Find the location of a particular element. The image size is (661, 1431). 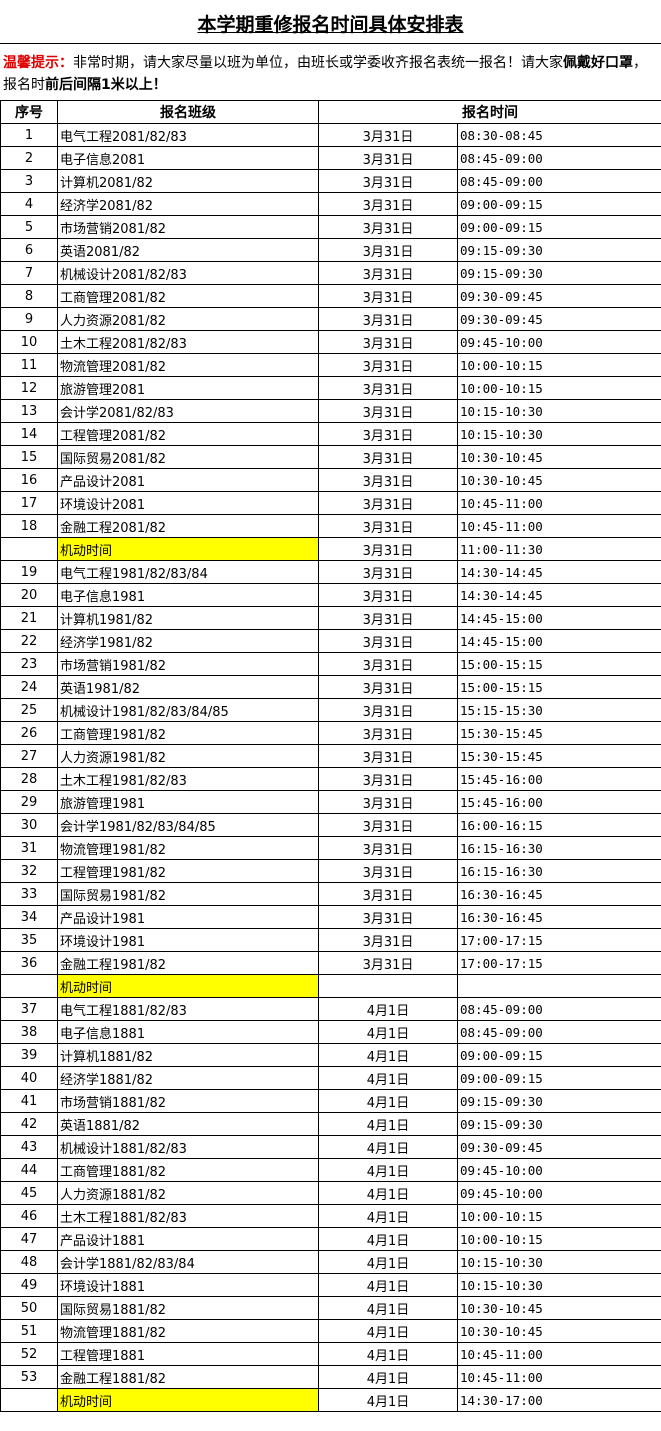

table-row: 41 市场营销1881/82 4月1日 09:15-09:30 is located at coordinates (330, 1101).